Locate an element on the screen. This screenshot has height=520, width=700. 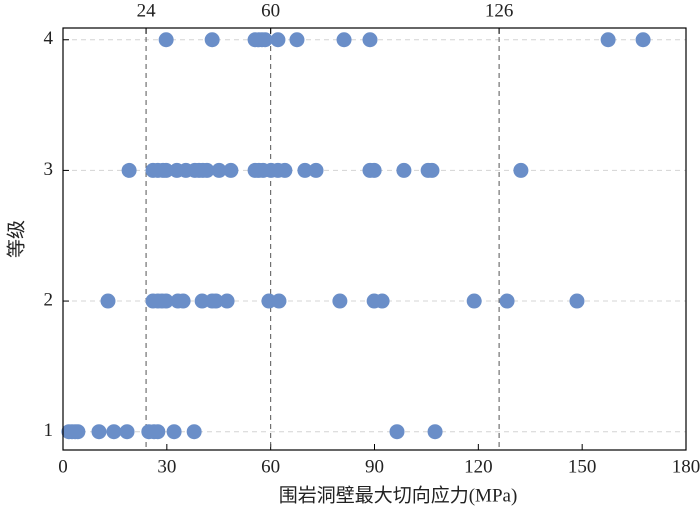
x-tick-label: 0 is located at coordinates (63, 466).